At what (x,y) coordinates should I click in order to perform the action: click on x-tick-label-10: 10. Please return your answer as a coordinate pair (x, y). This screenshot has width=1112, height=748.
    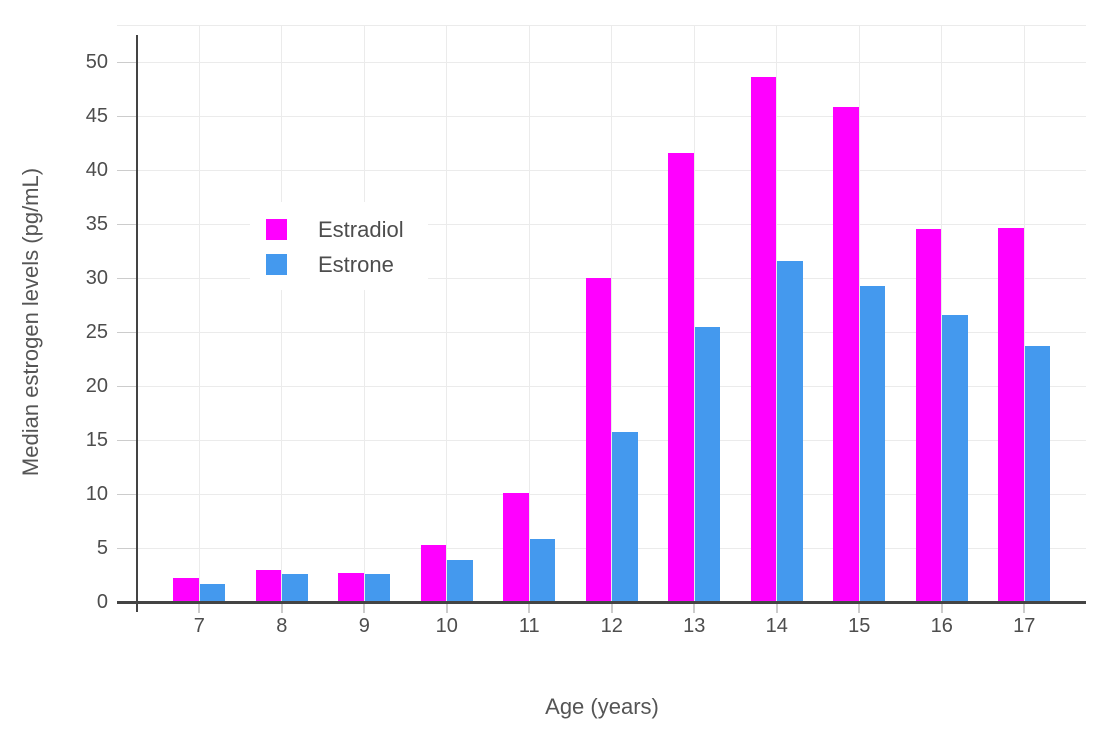
    Looking at the image, I should click on (446, 626).